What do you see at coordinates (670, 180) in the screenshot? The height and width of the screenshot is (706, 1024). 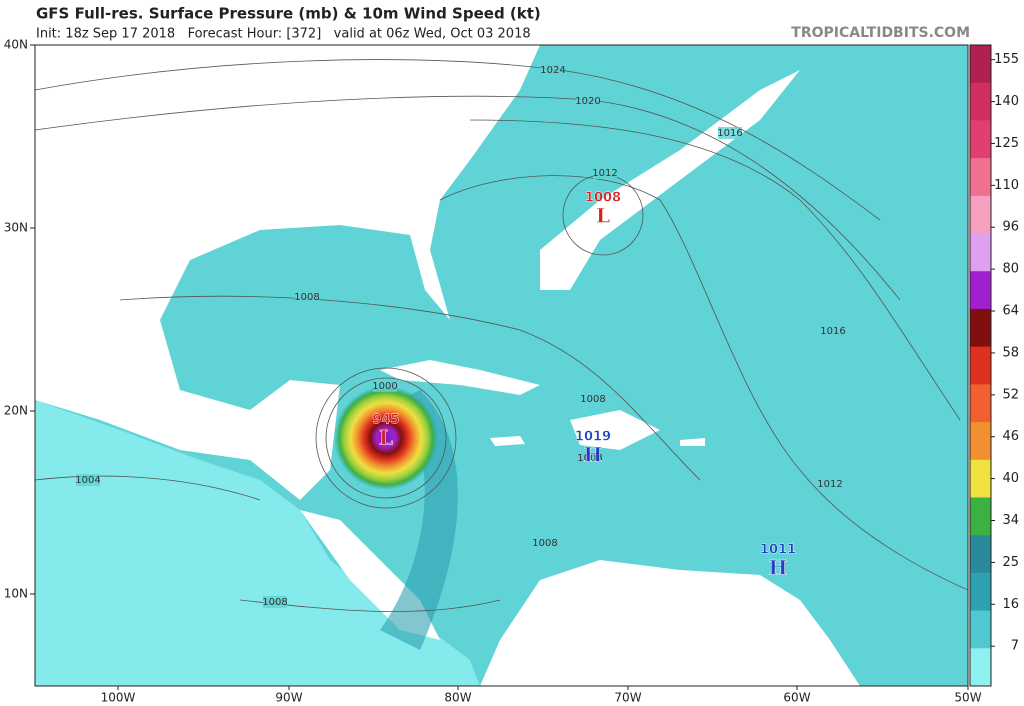 I see `calm-zone` at bounding box center [670, 180].